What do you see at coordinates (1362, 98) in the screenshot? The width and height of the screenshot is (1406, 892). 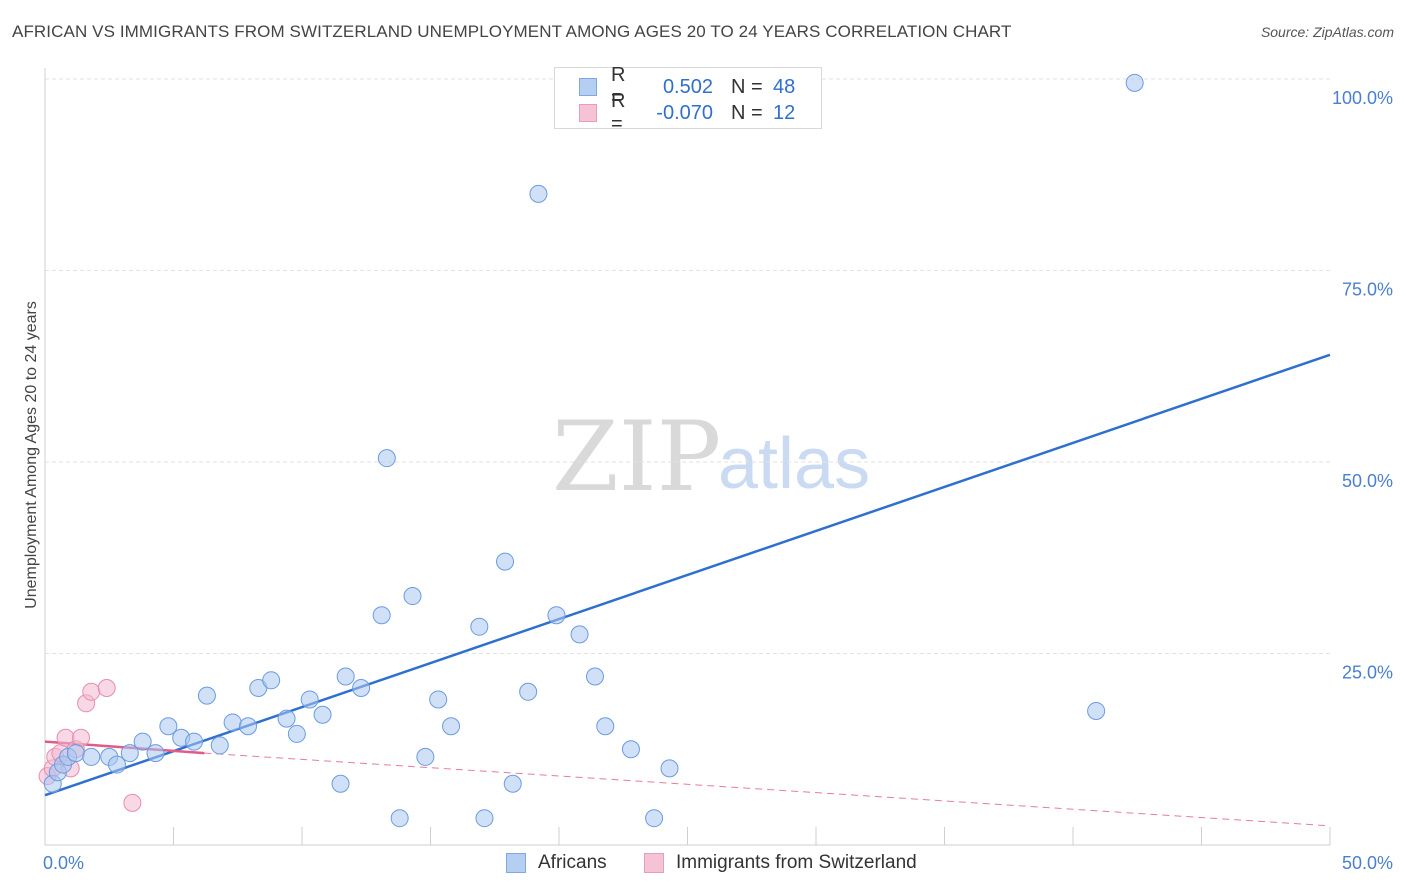 I see `y-tick-label: 100.0%` at bounding box center [1362, 98].